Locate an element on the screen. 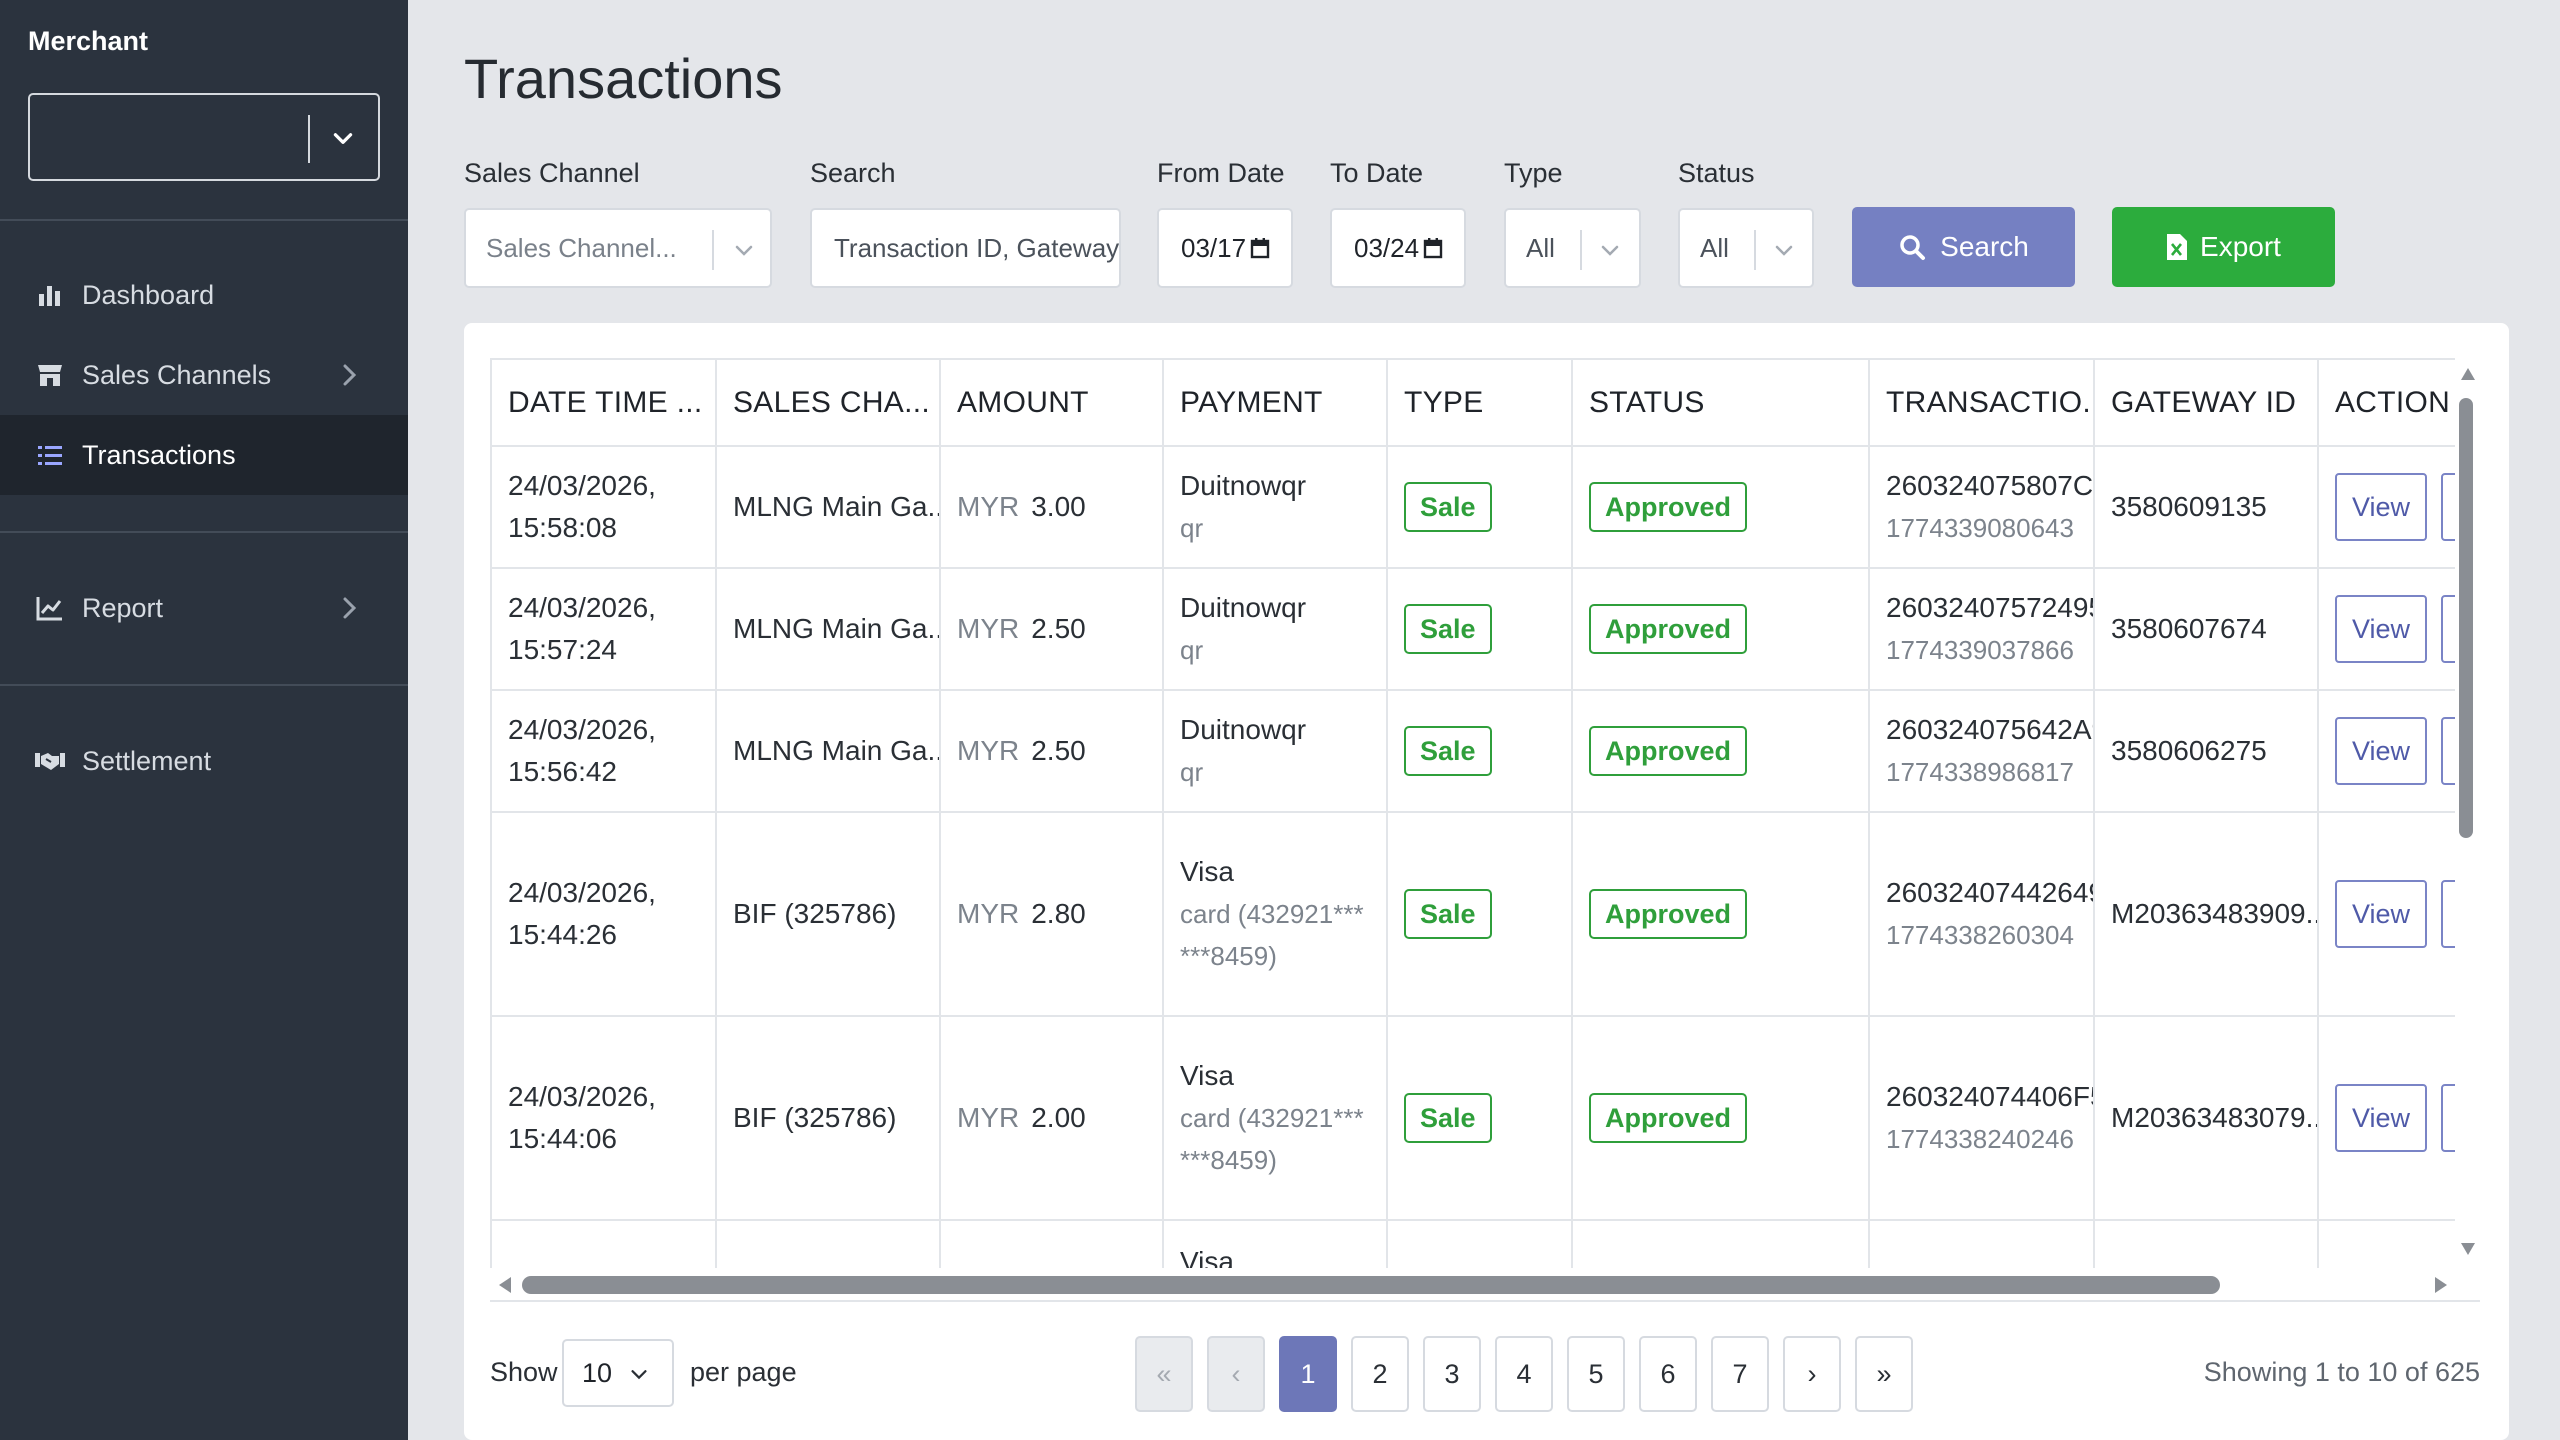 The image size is (2560, 1440). sidebar-item-sales-channels: Sales Channels is located at coordinates (204, 375).